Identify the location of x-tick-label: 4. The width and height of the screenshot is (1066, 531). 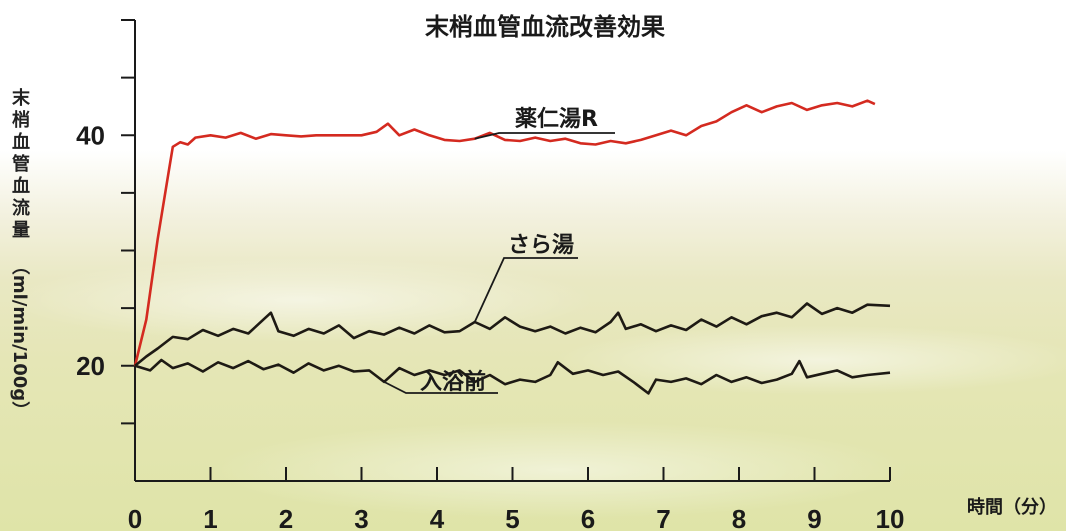
(437, 517).